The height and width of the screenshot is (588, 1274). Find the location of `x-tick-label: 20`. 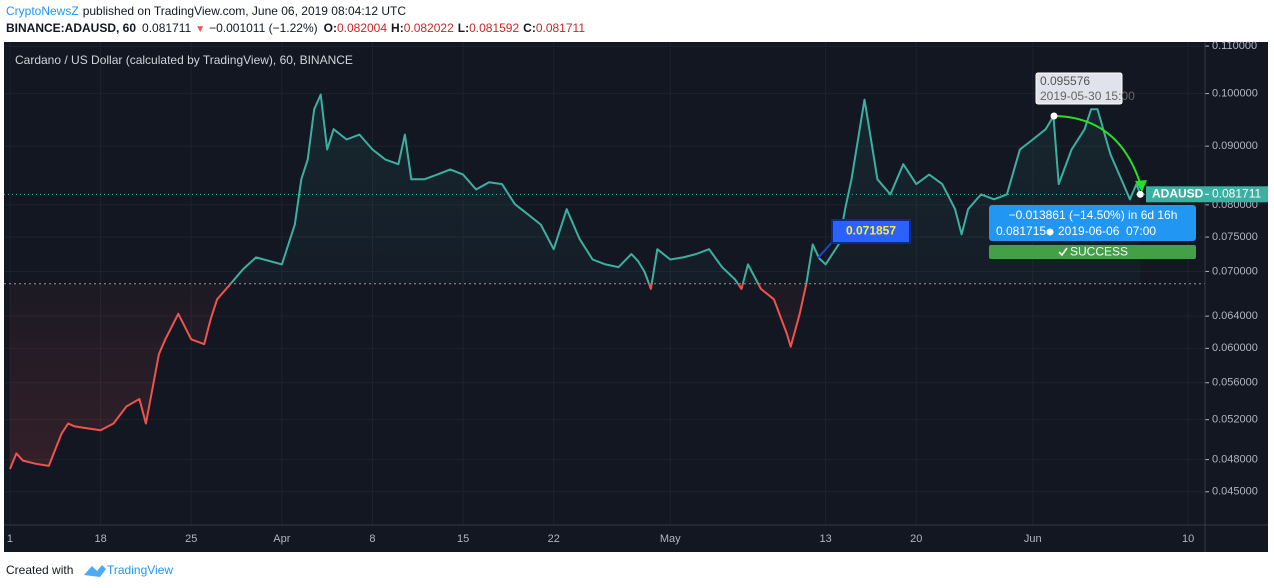

x-tick-label: 20 is located at coordinates (916, 539).